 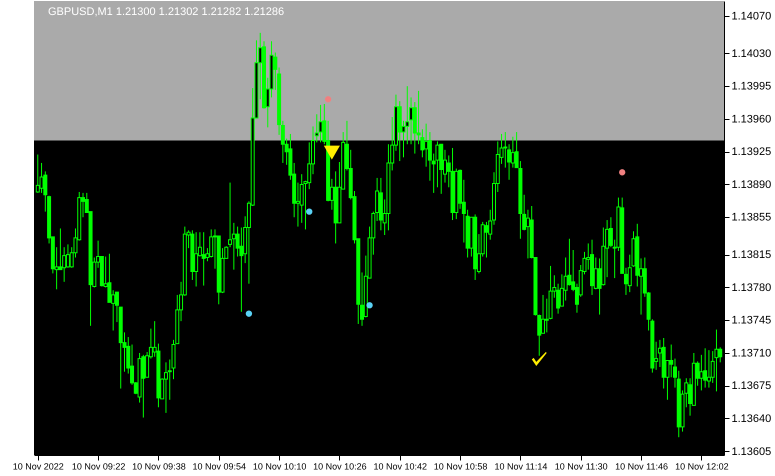 I want to click on y-tick-label: 1.13640, so click(x=752, y=418).